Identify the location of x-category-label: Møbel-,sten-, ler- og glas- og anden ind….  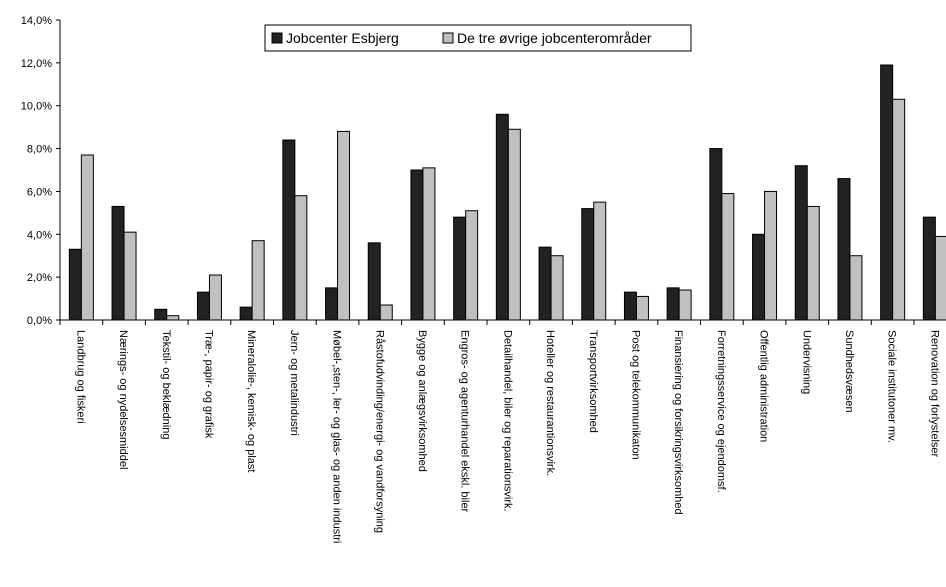
(337, 436).